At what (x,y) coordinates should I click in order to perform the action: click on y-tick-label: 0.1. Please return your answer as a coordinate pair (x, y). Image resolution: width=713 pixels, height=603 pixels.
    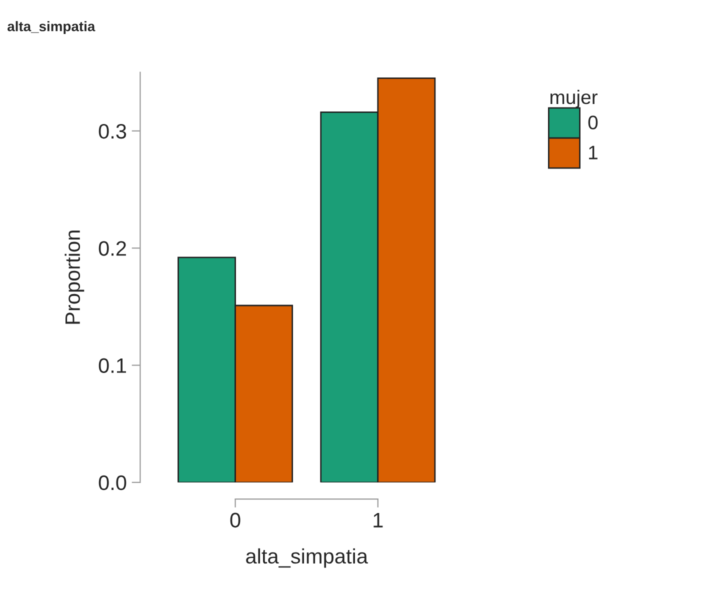
    Looking at the image, I should click on (112, 365).